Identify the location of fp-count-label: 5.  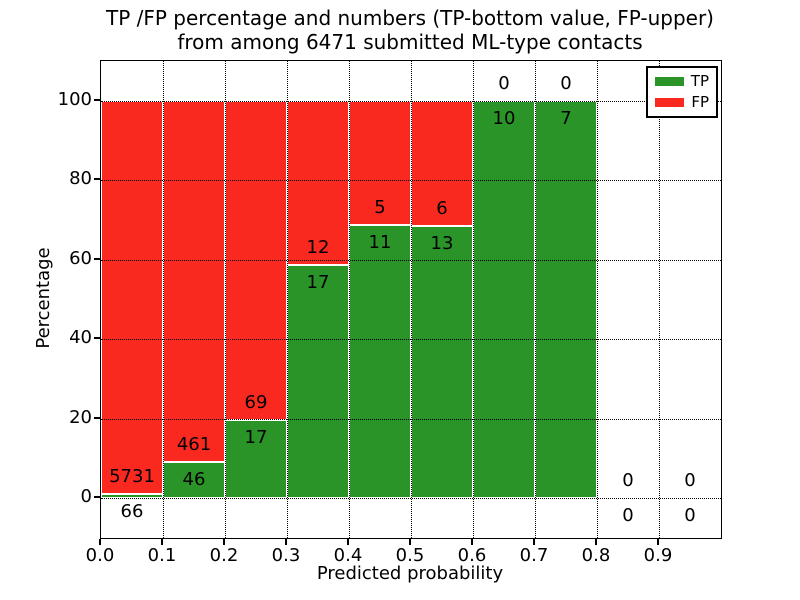
(380, 207).